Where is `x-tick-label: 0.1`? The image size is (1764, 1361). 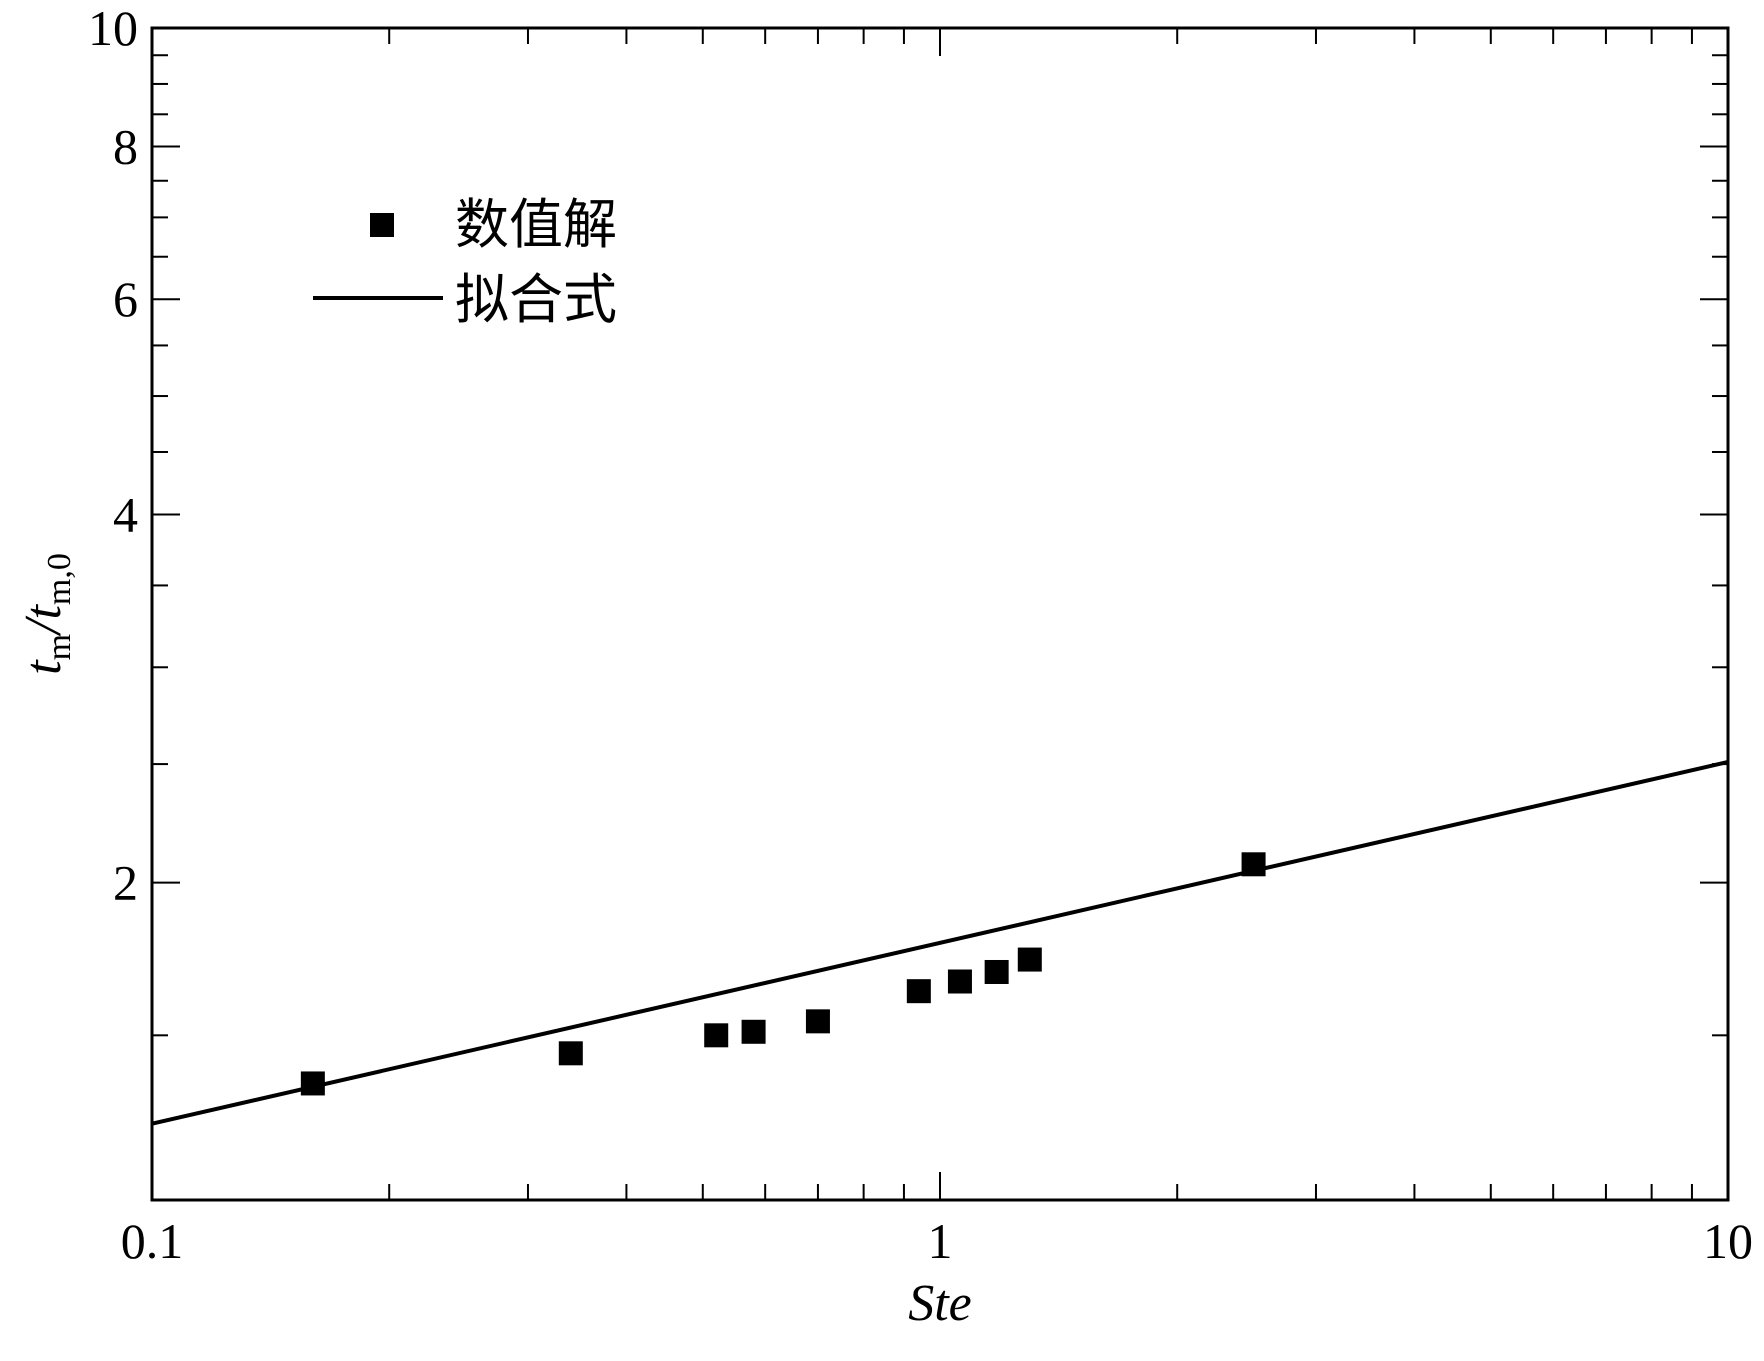 x-tick-label: 0.1 is located at coordinates (152, 1241).